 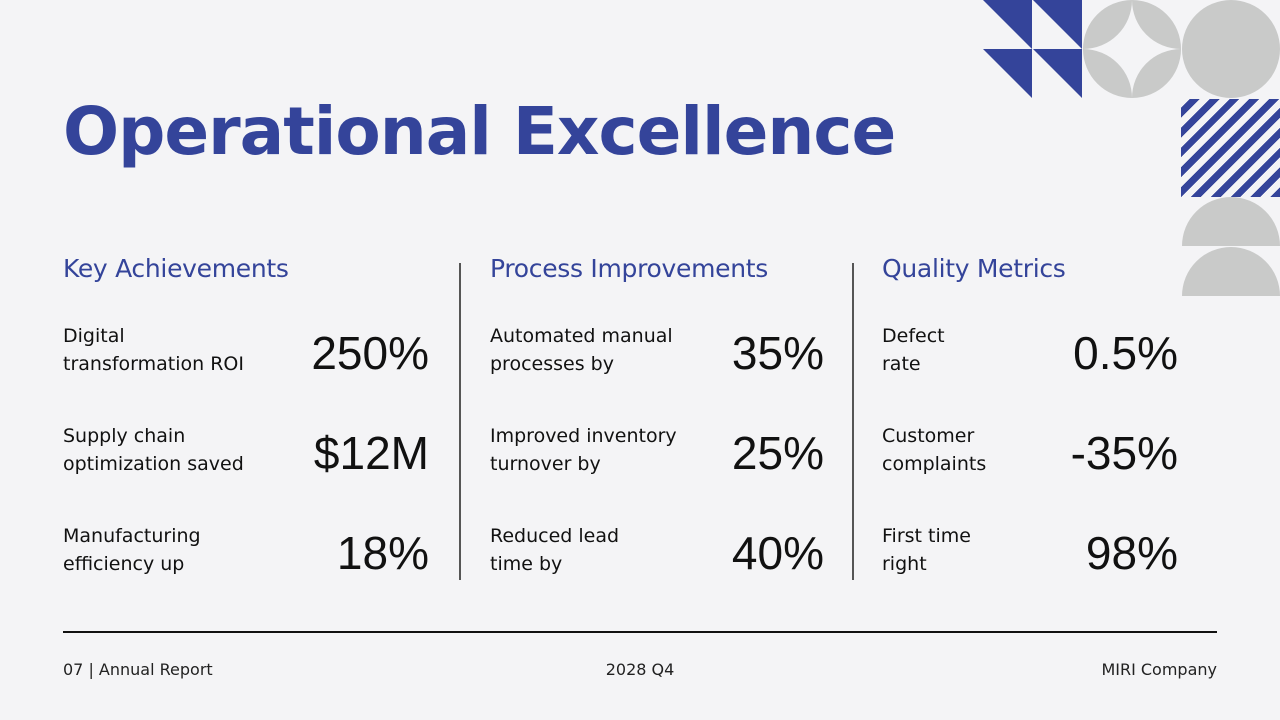 I want to click on page-title: Operational Excellence, so click(x=479, y=131).